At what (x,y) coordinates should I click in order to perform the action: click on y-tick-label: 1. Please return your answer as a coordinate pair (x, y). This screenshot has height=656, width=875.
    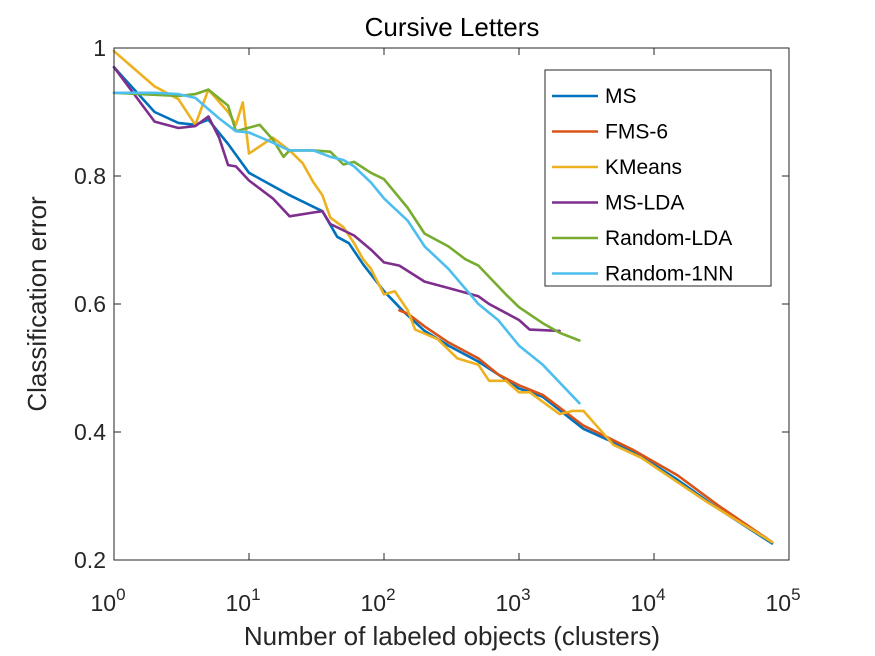
    Looking at the image, I should click on (99, 48).